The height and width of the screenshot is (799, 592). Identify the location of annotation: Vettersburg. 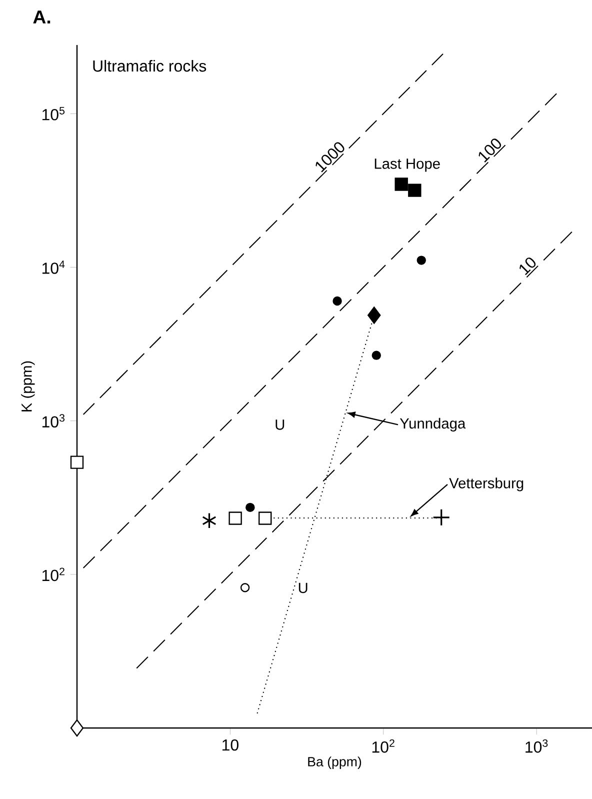
(486, 485).